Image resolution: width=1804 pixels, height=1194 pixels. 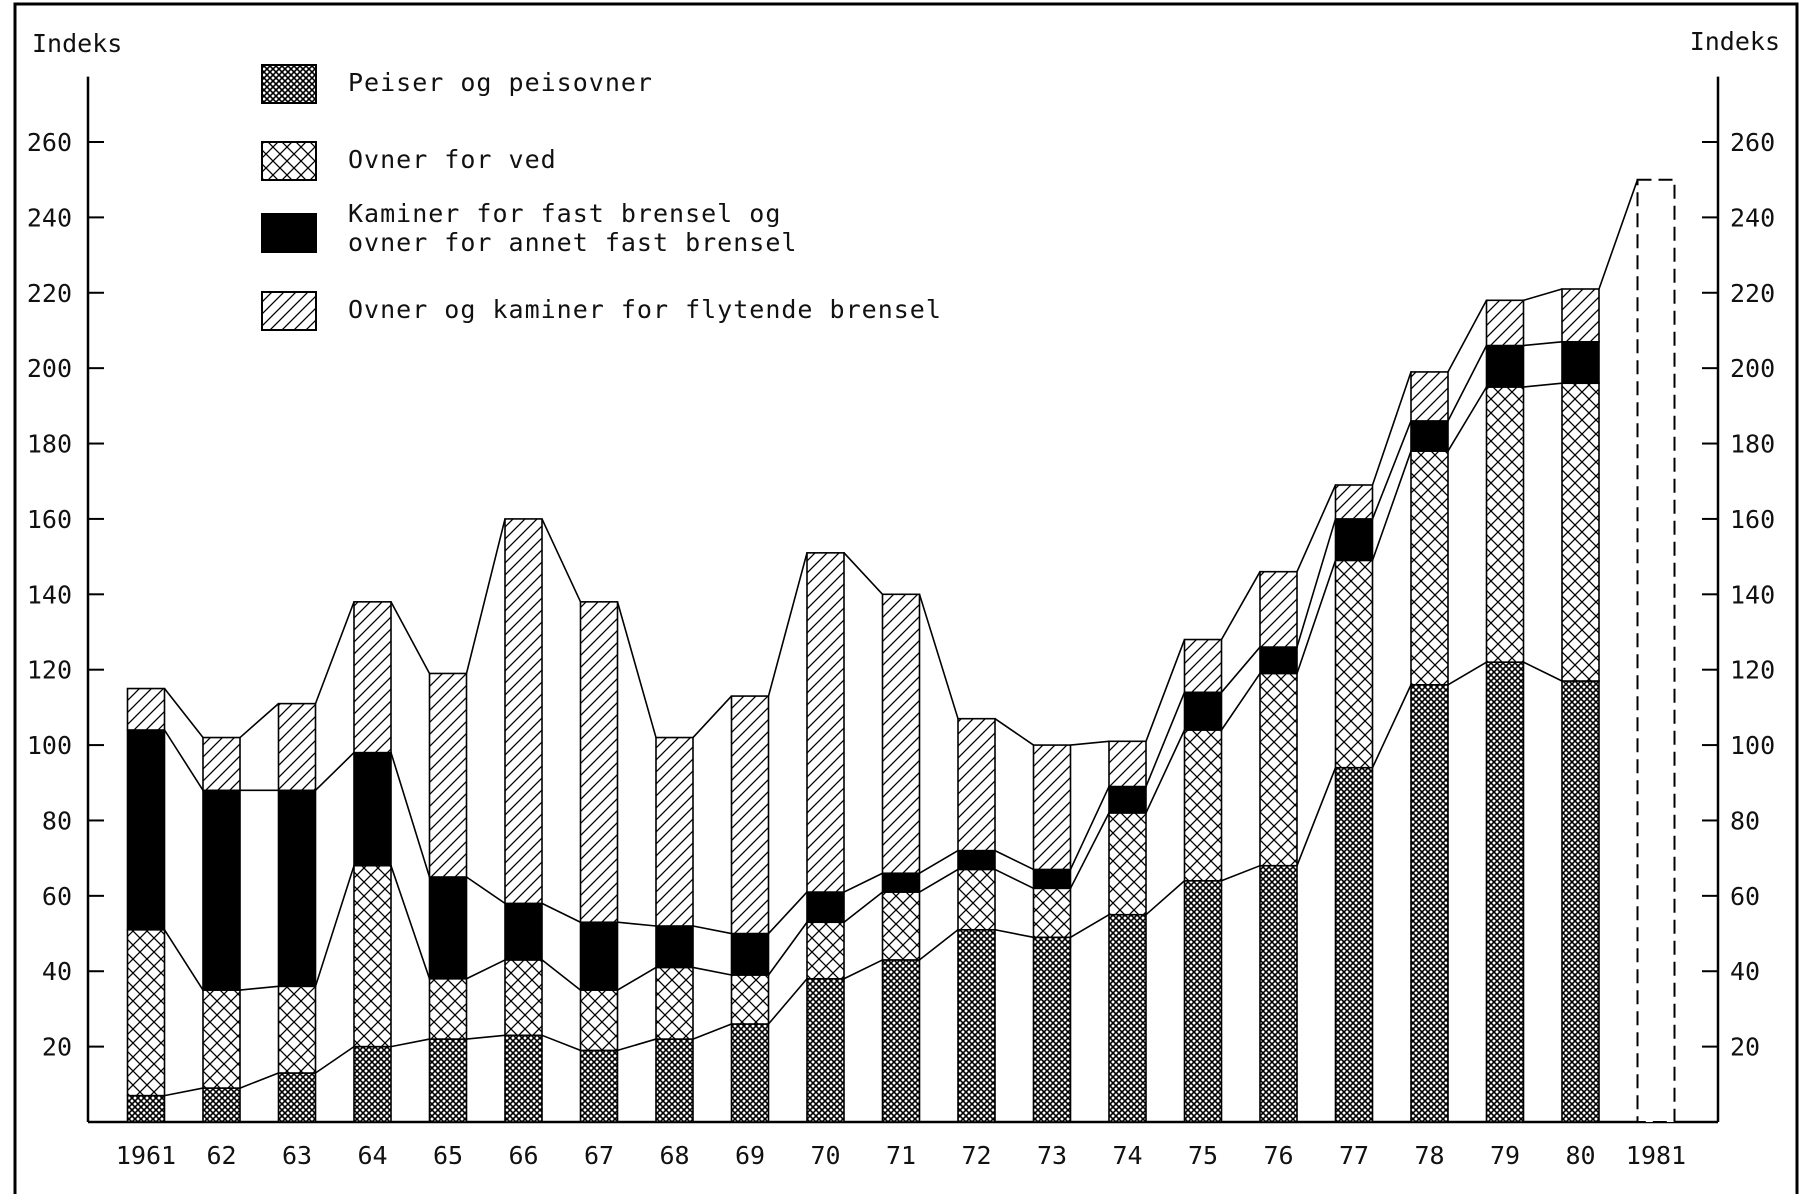 I want to click on y-tick-label-left: 100, so click(x=49, y=745).